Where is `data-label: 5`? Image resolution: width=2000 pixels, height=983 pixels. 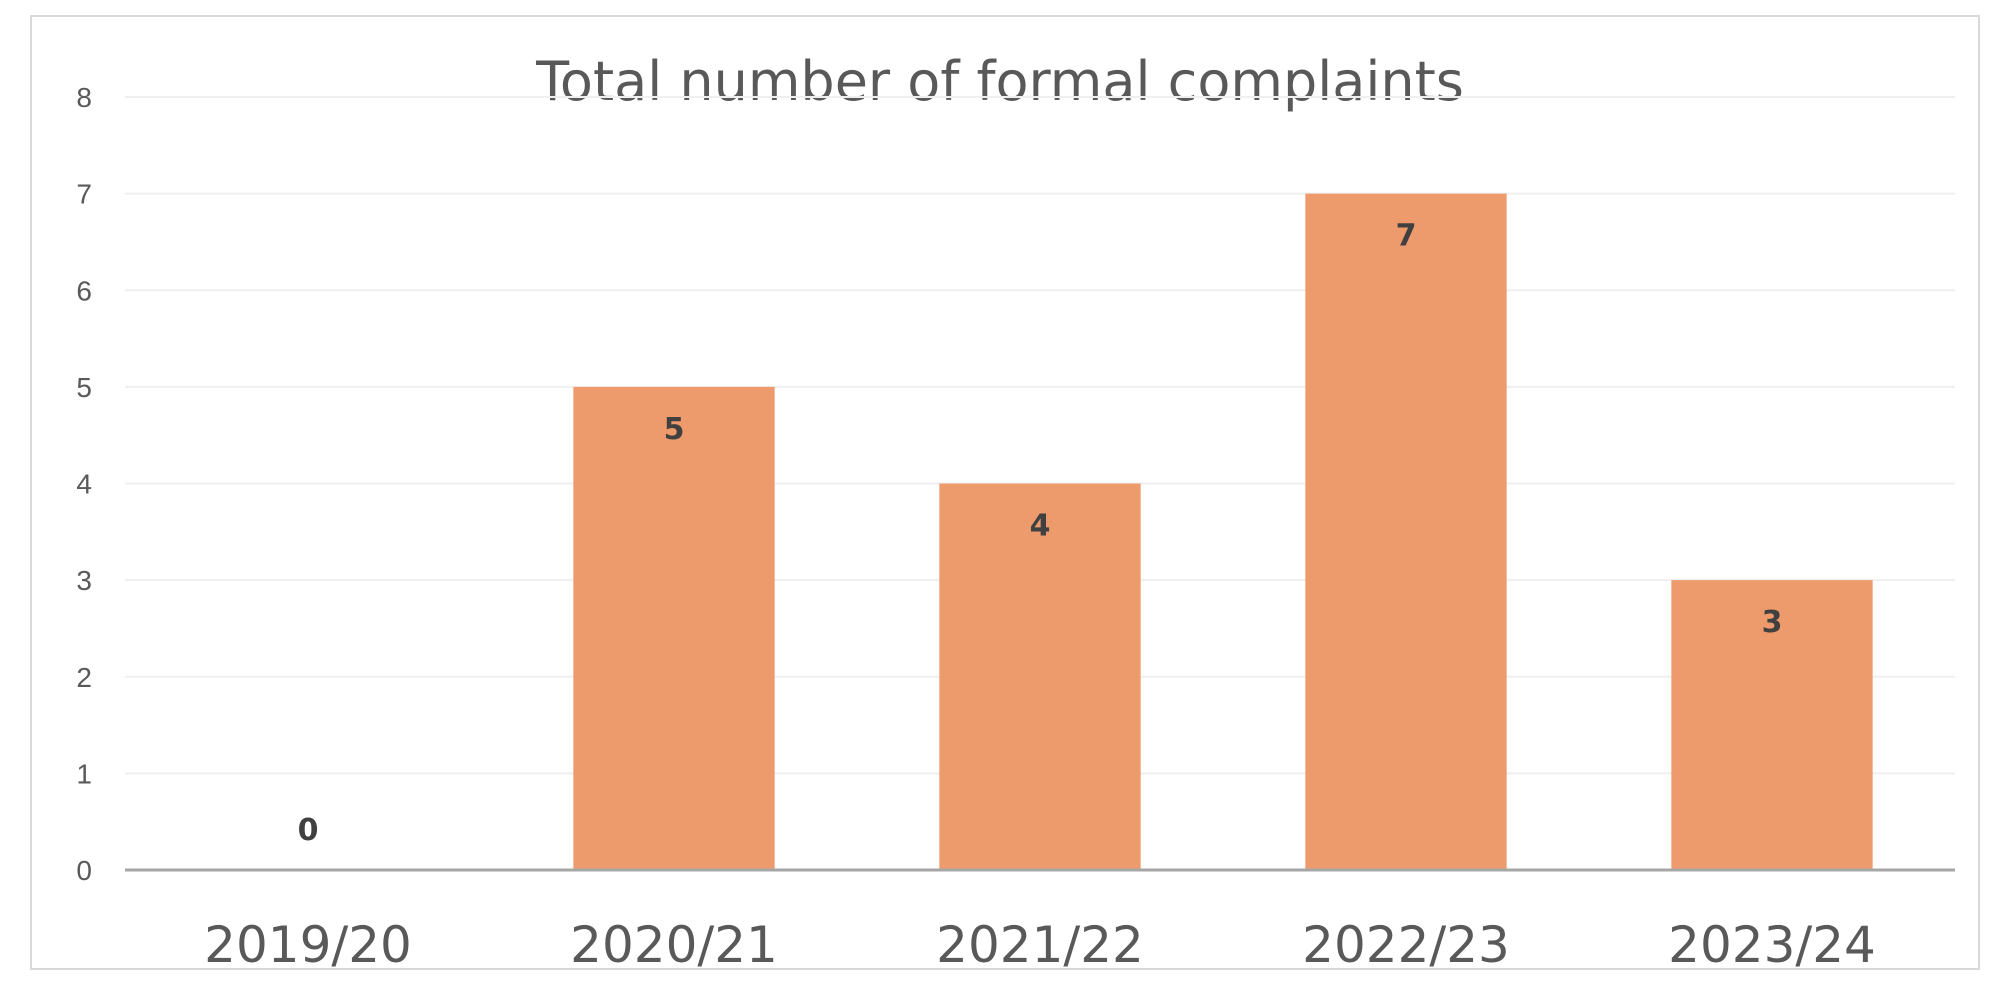
data-label: 5 is located at coordinates (674, 429).